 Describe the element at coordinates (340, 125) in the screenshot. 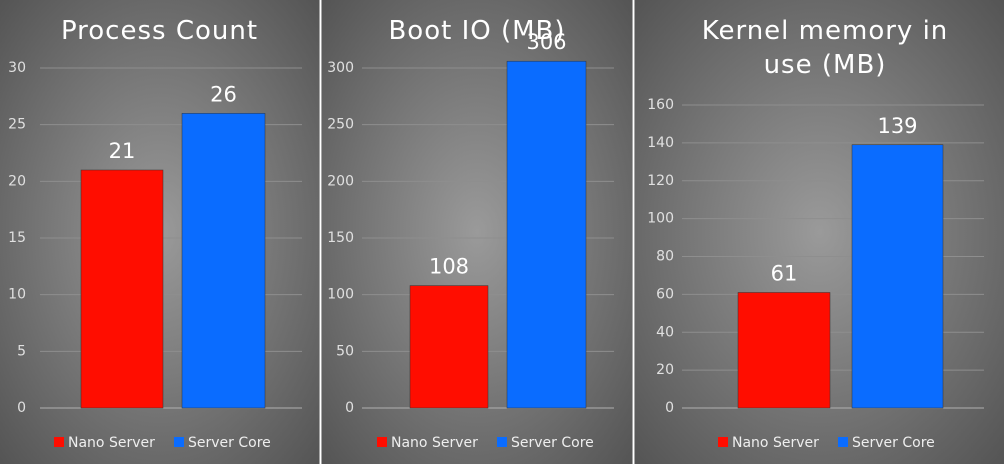

I see `y-tick-label: 250` at that location.